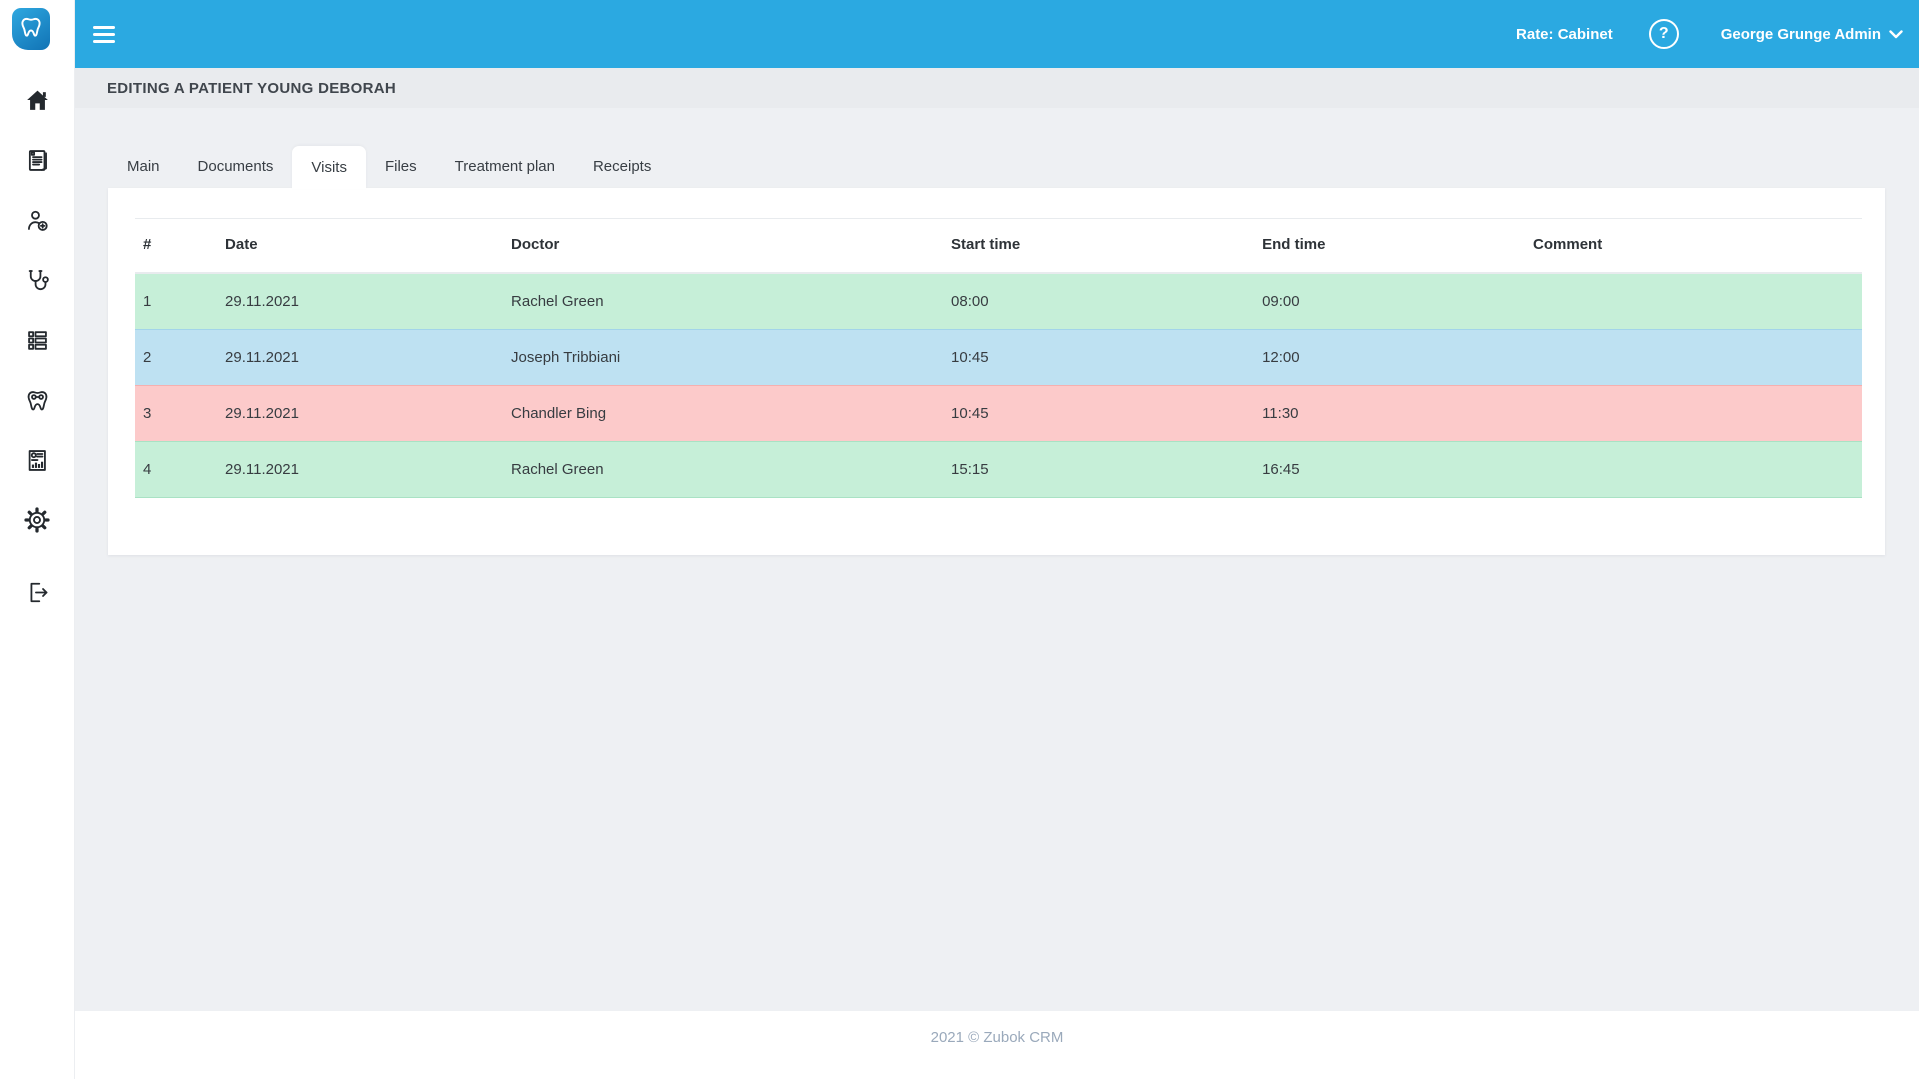  I want to click on user-name: George Grunge Admin, so click(1800, 34).